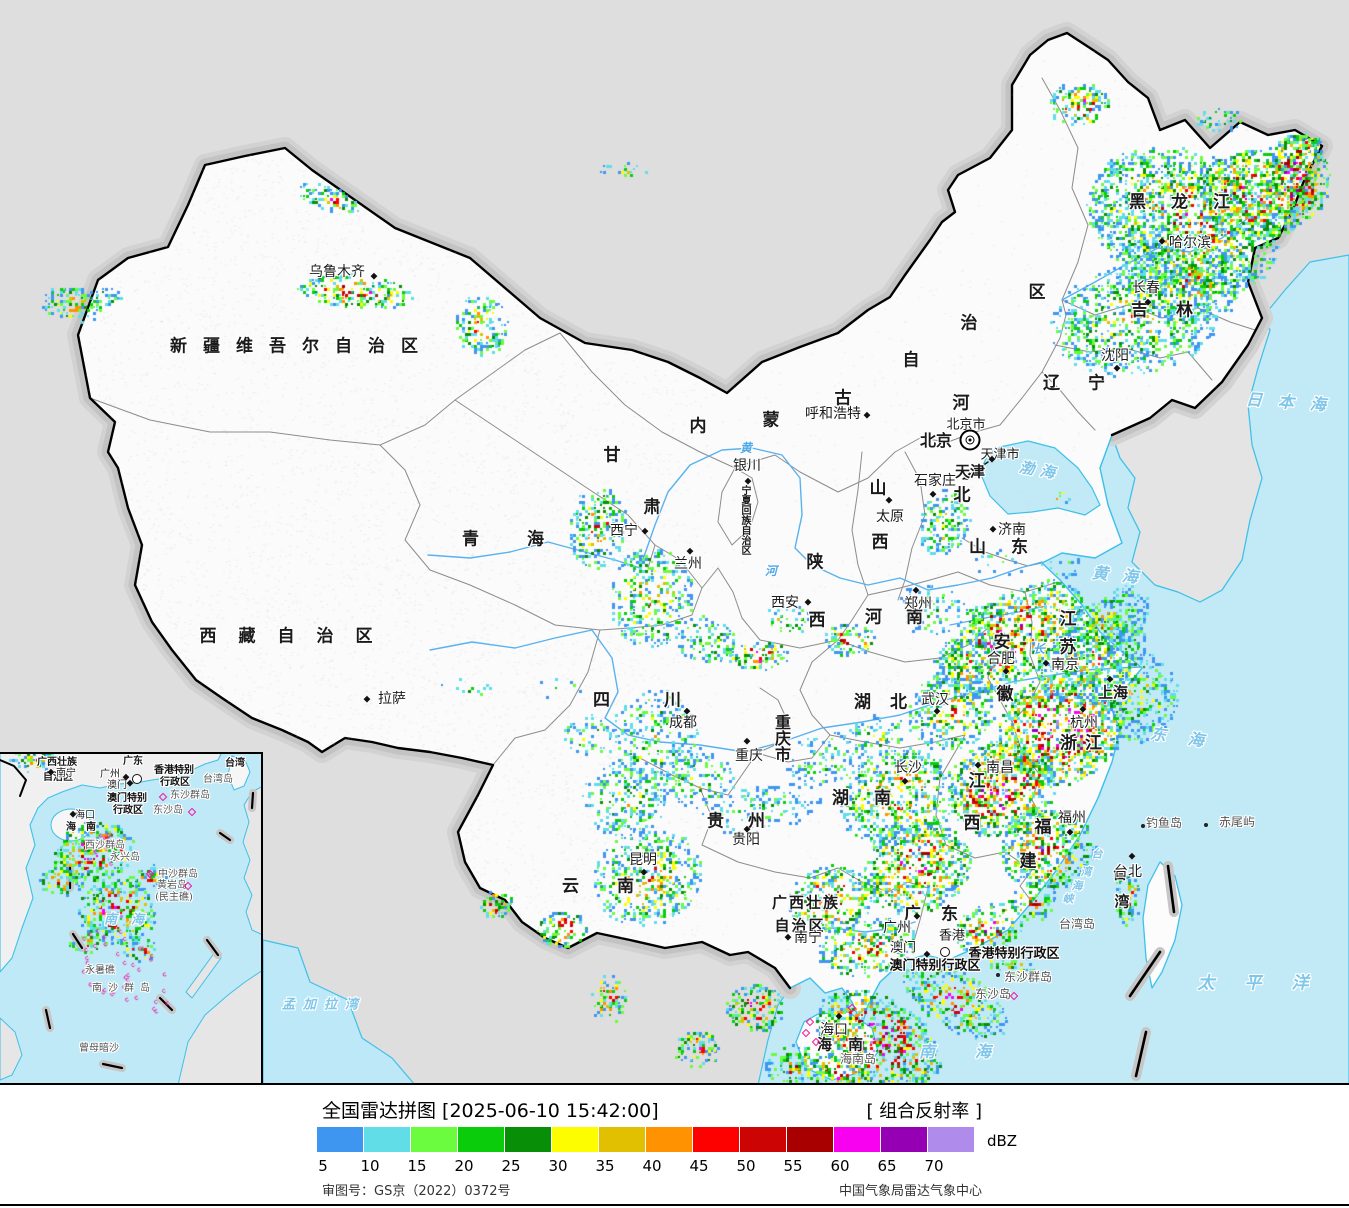  Describe the element at coordinates (558, 1166) in the screenshot. I see `scale-value: 30` at that location.